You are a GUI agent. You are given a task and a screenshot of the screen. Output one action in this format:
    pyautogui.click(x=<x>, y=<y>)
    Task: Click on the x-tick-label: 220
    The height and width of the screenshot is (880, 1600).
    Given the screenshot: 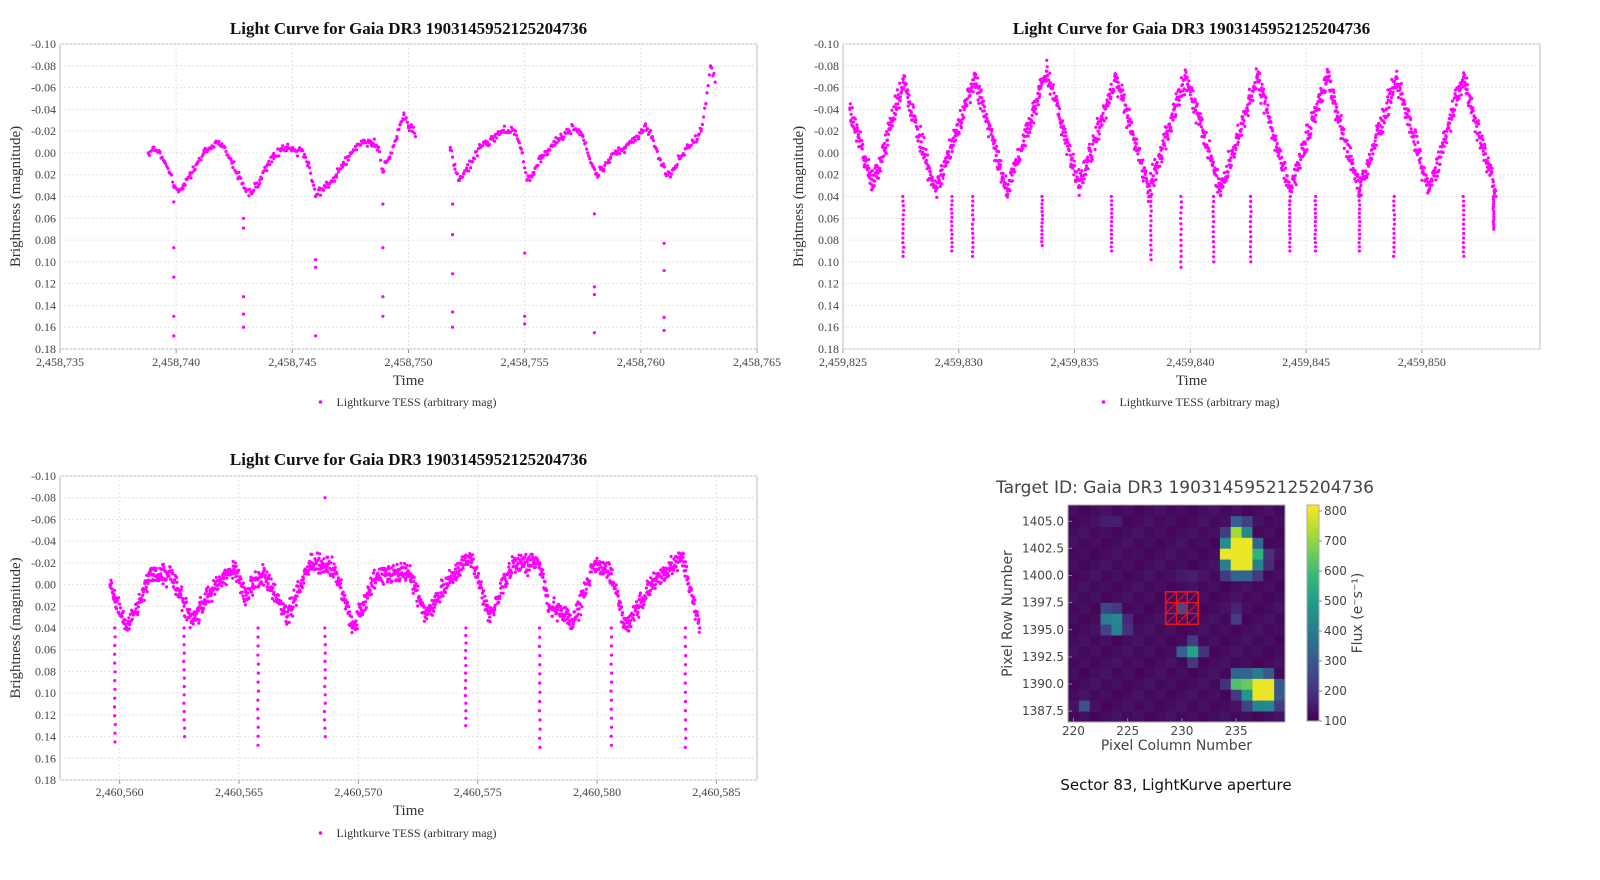 What is the action you would take?
    pyautogui.click(x=1073, y=731)
    